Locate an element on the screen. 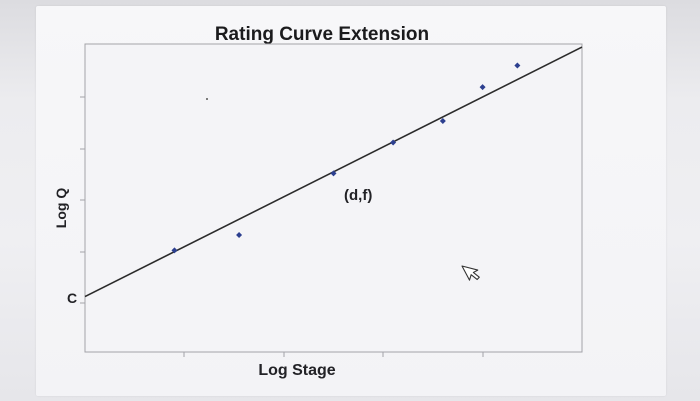  x-axis-label: Log Stage is located at coordinates (296, 370).